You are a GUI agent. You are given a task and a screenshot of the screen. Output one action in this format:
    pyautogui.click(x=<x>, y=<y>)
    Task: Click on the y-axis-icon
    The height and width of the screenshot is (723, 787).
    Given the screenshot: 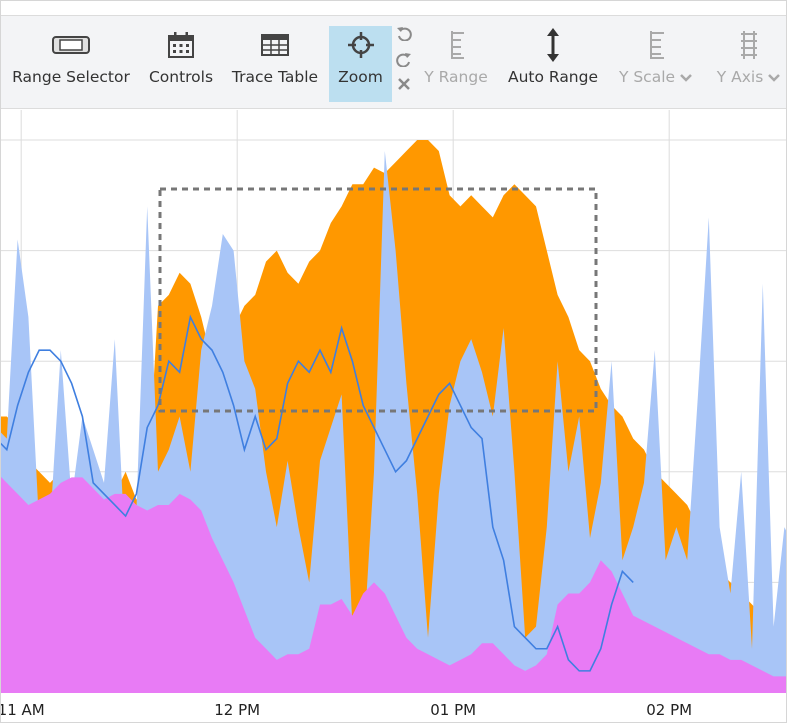 What is the action you would take?
    pyautogui.click(x=749, y=45)
    